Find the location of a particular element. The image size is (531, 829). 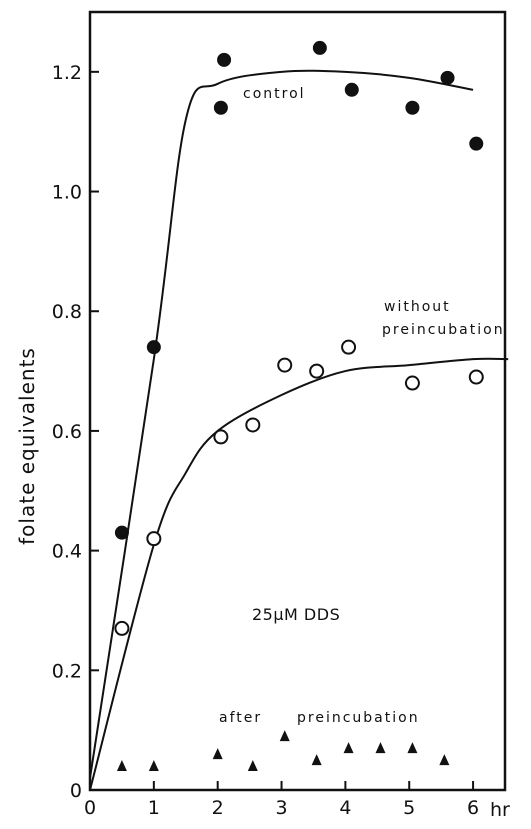

y-tick-label: 0.6 is located at coordinates (67, 432).